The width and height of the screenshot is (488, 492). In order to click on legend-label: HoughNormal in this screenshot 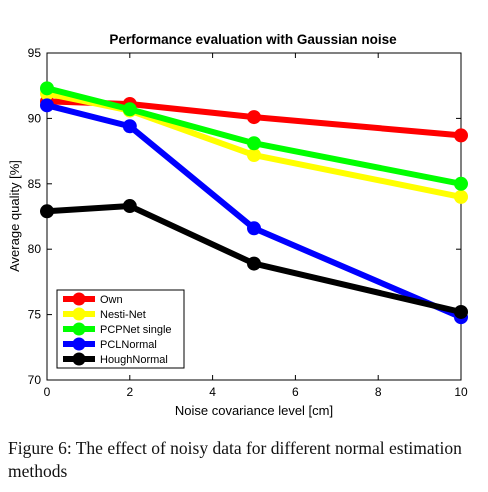, I will do `click(134, 360)`.